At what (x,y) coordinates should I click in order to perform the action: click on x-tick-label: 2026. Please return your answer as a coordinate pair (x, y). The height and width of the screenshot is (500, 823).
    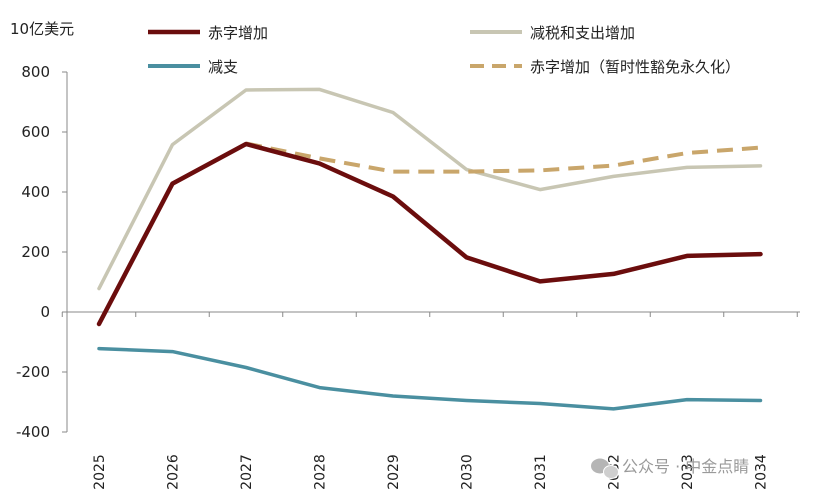
    Looking at the image, I should click on (174, 472).